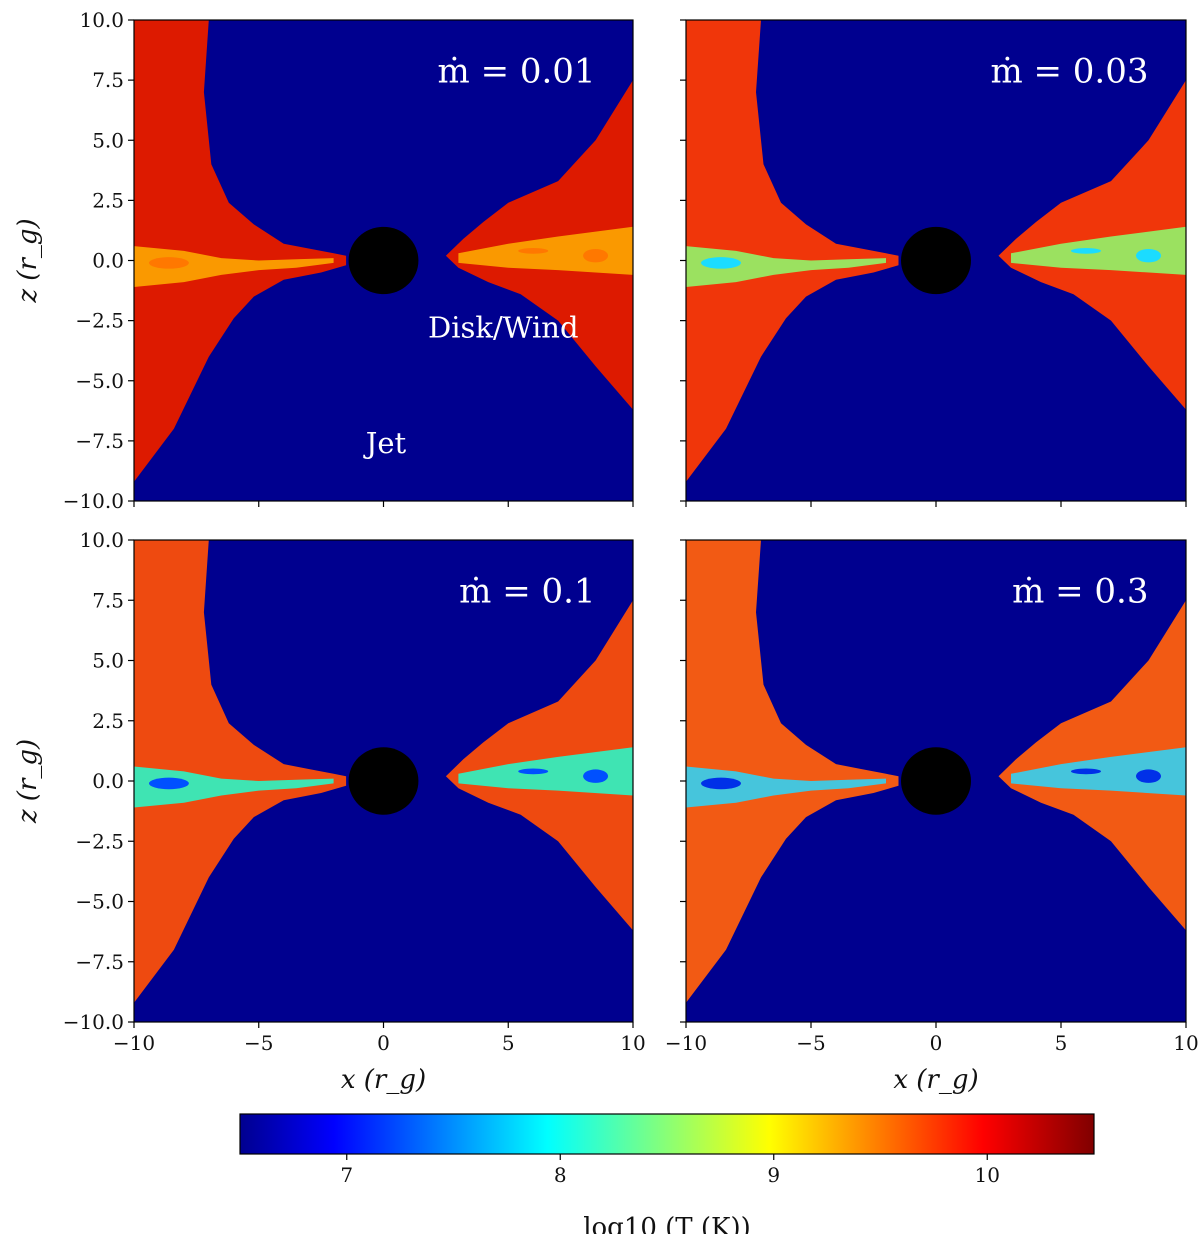 Image resolution: width=1200 pixels, height=1234 pixels. I want to click on colorbar-tick-label: 9, so click(773, 1175).